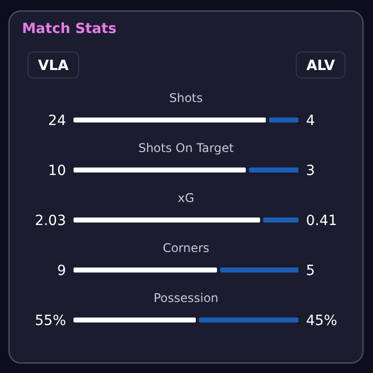  Describe the element at coordinates (186, 198) in the screenshot. I see `chart-title: xG` at that location.